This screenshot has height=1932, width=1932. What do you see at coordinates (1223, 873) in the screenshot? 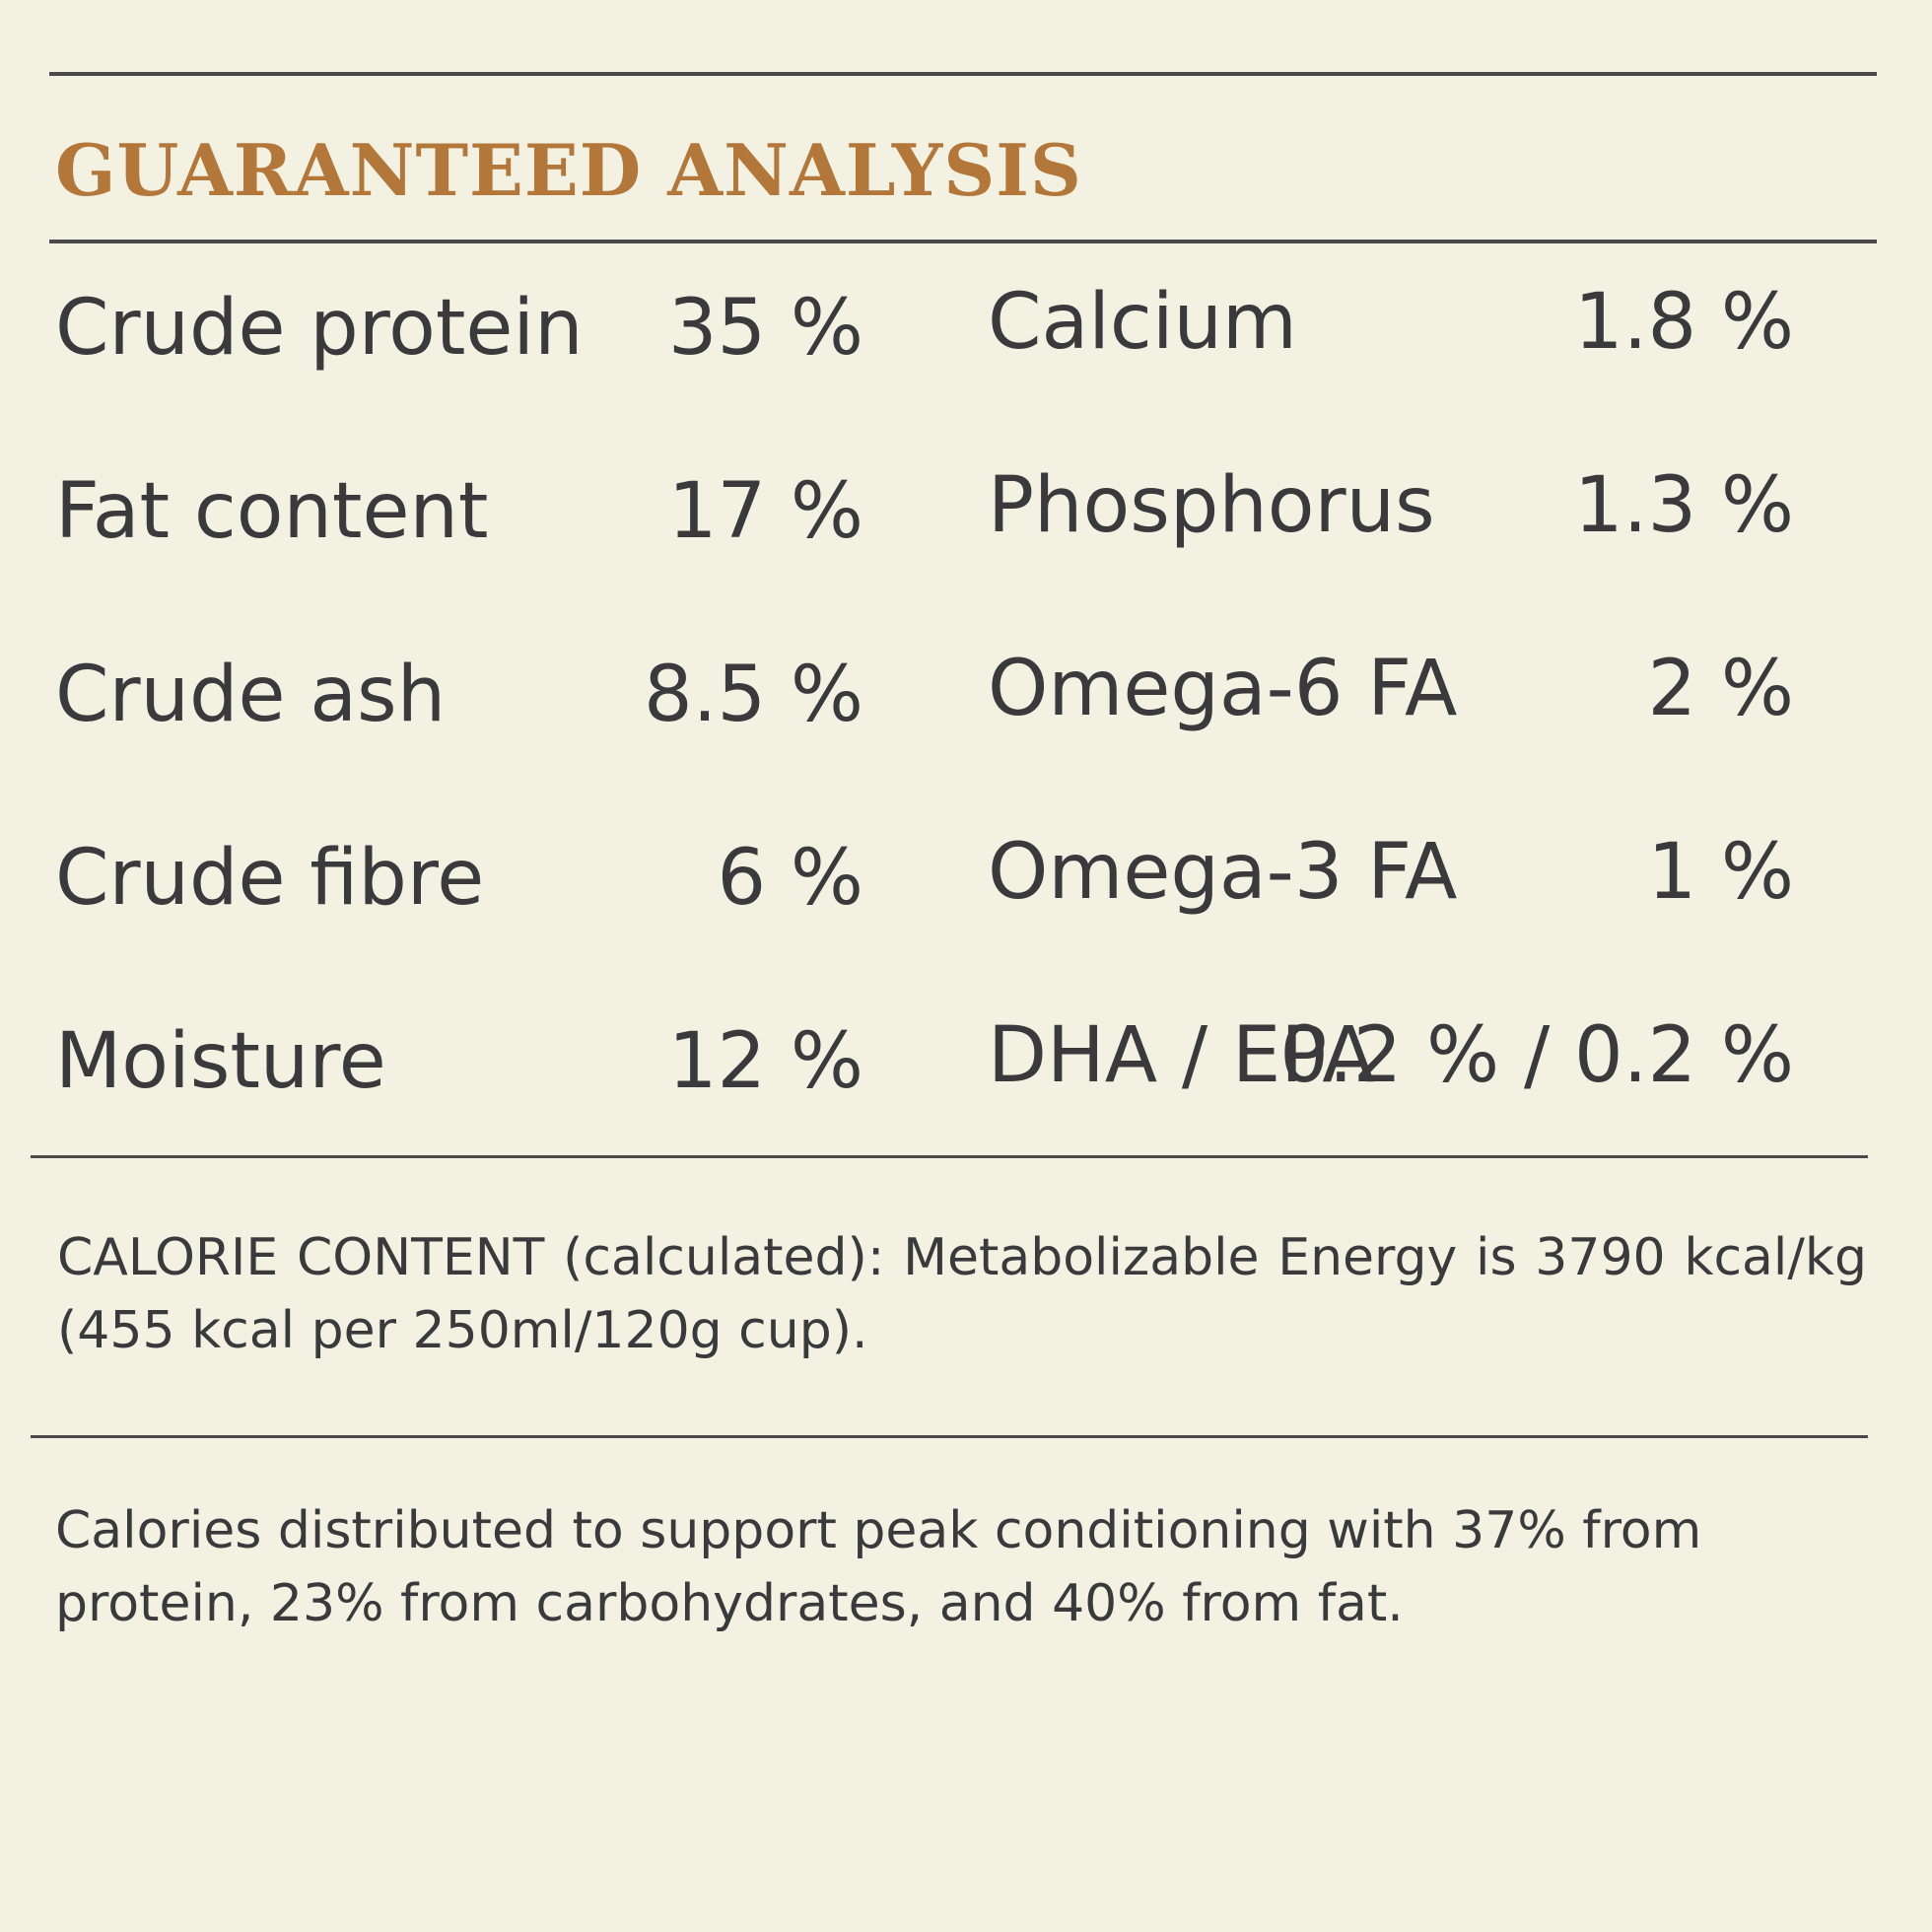
I see `nutrient-label: Omega-3 FA` at bounding box center [1223, 873].